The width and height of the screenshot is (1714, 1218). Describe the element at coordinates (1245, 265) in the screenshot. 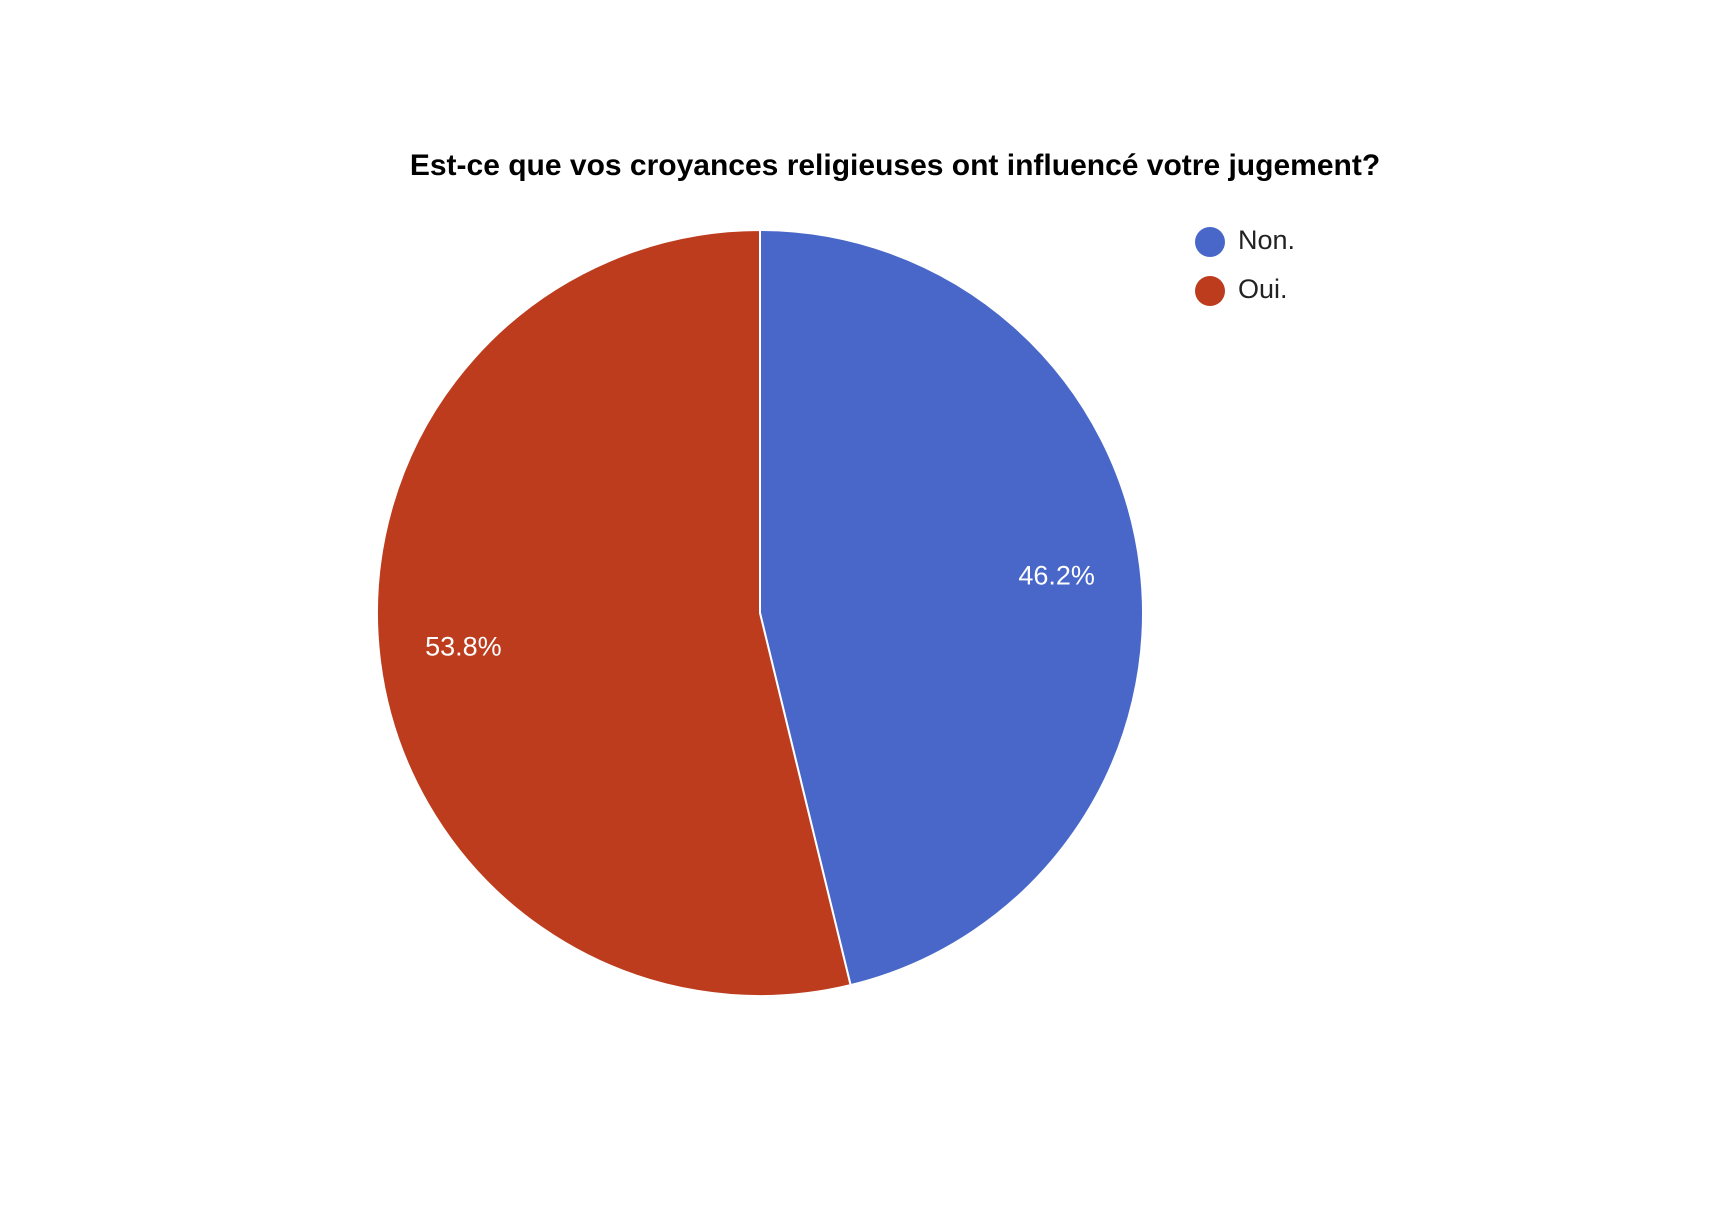

I see `legend: Non. Oui.` at that location.